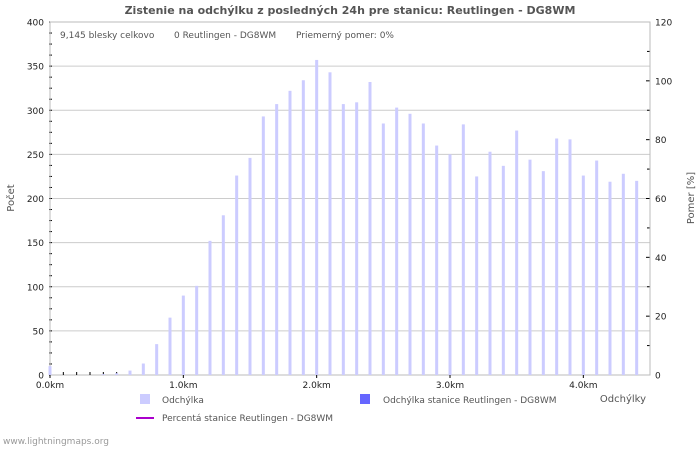 The height and width of the screenshot is (450, 700). Describe the element at coordinates (661, 141) in the screenshot. I see `y2-tick-label: 80` at that location.